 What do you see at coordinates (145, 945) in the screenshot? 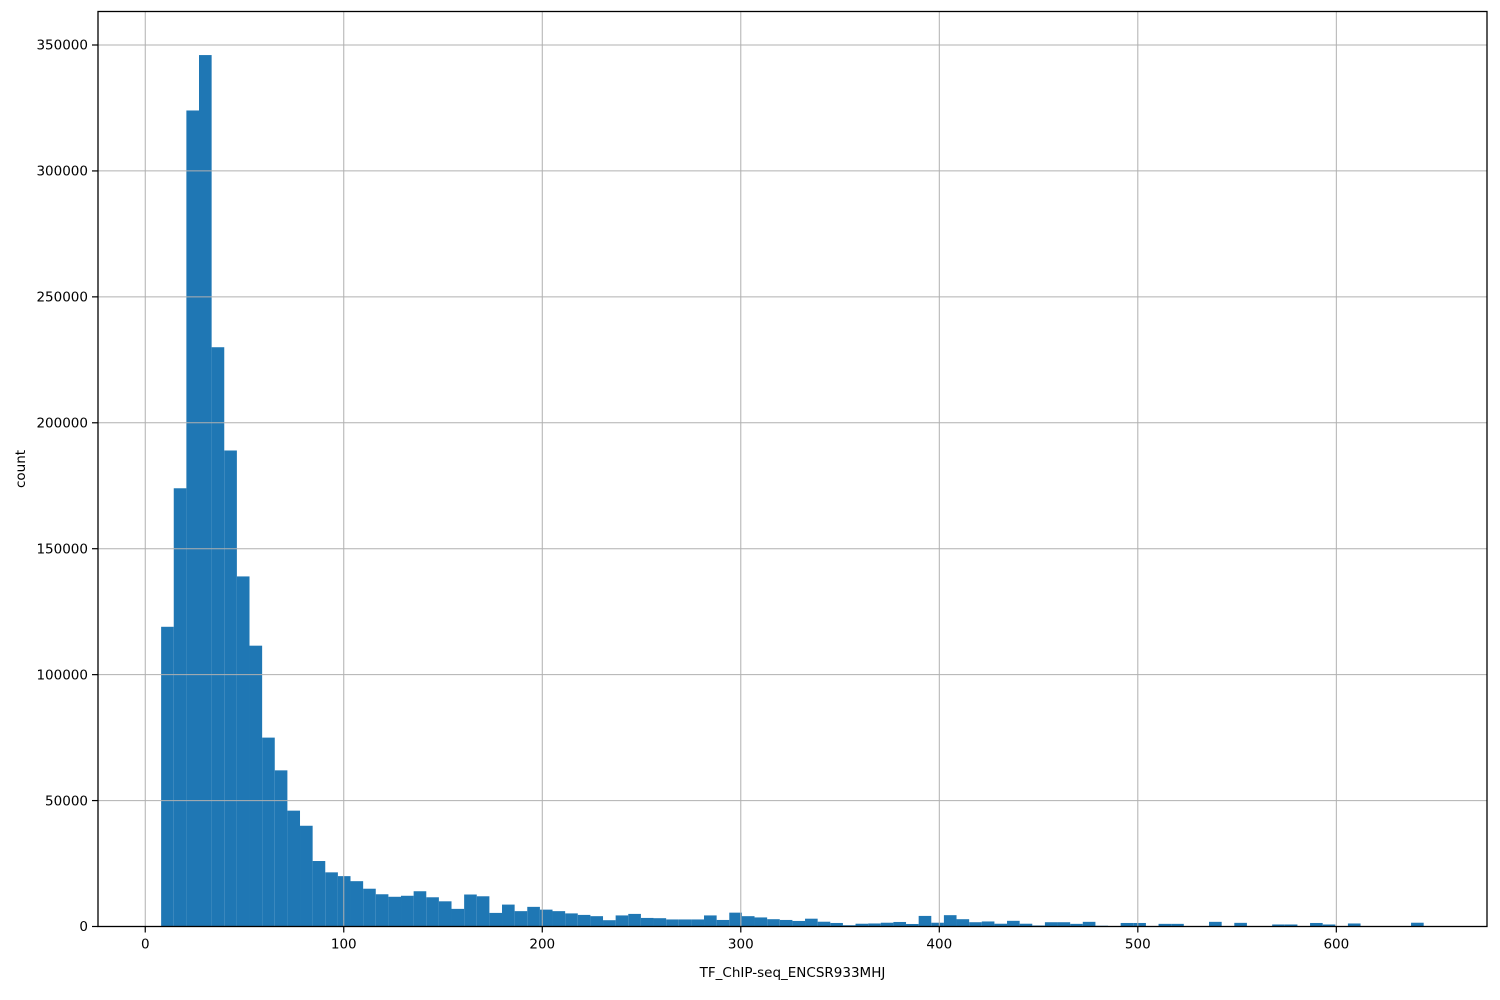
I see `x-tick-label: 0` at bounding box center [145, 945].